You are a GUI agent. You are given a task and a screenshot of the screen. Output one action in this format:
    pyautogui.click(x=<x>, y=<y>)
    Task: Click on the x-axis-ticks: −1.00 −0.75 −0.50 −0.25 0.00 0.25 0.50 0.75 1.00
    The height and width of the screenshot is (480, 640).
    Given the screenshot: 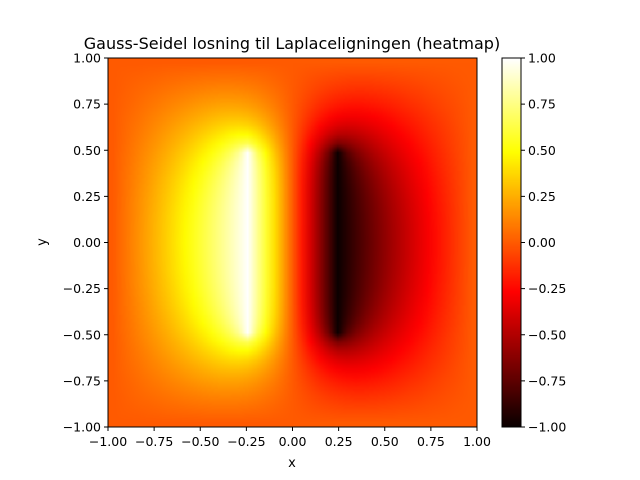 What is the action you would take?
    pyautogui.click(x=290, y=438)
    